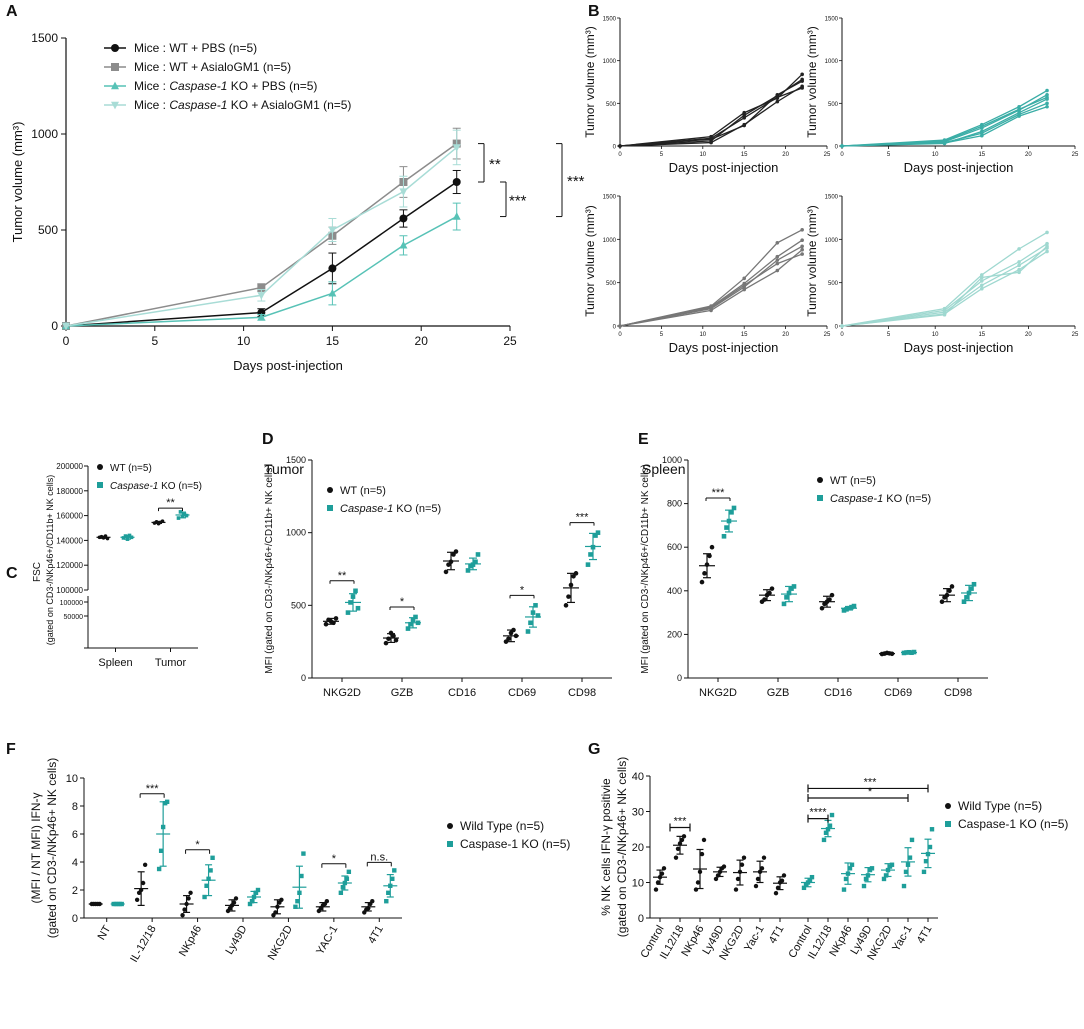 The height and width of the screenshot is (1029, 1084). Describe the element at coordinates (611, 284) in the screenshot. I see `y-tick-label: 500` at that location.